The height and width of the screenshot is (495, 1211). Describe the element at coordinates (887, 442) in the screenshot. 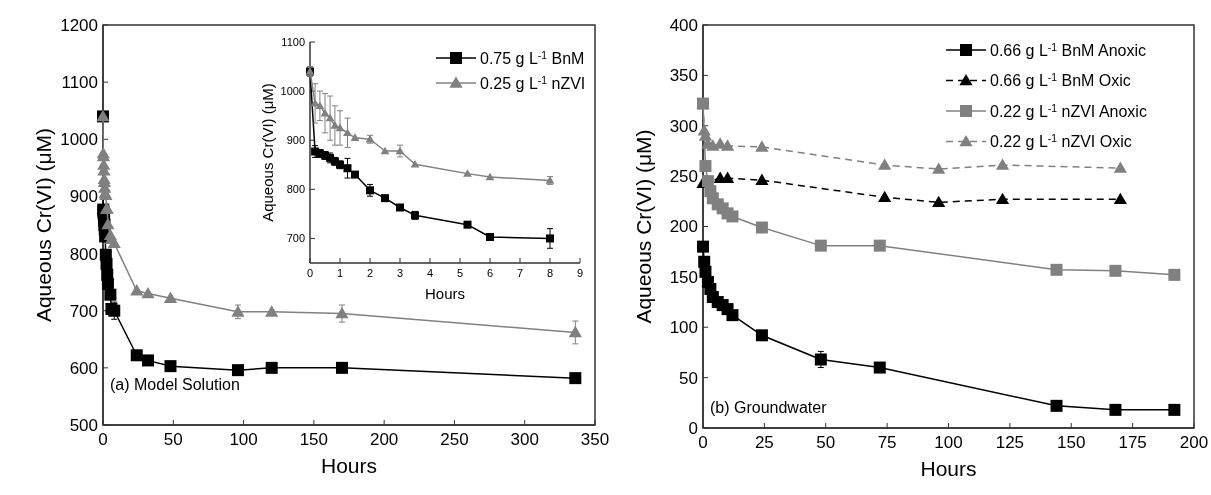

I see `x-tick-label: 75` at that location.